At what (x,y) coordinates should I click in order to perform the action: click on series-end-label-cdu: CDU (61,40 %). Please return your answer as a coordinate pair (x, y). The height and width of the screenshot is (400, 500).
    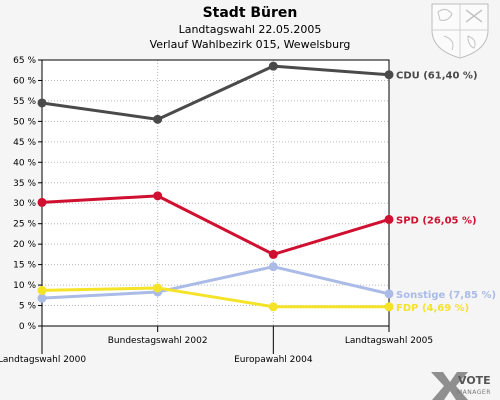
    Looking at the image, I should click on (437, 76).